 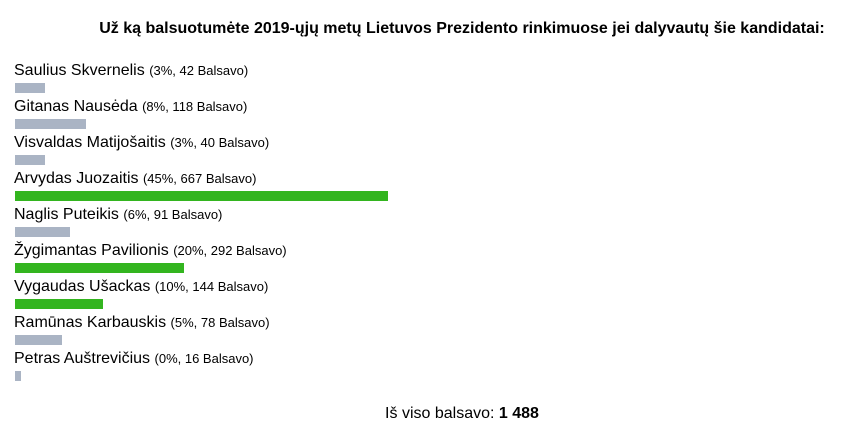 I want to click on option: Petras Auštrevičius (0%, 16 Balsavo), so click(x=134, y=365).